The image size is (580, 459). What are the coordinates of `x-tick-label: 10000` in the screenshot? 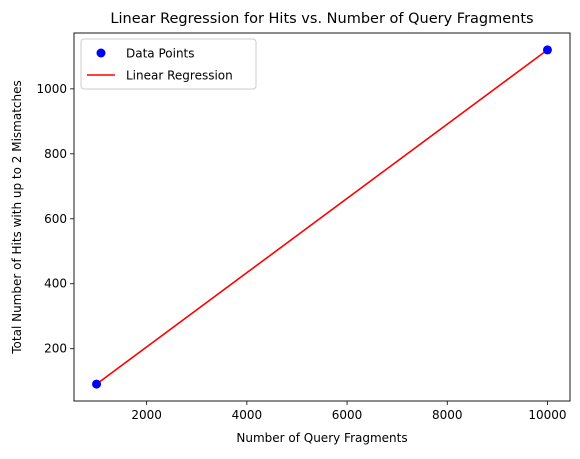 It's located at (547, 415).